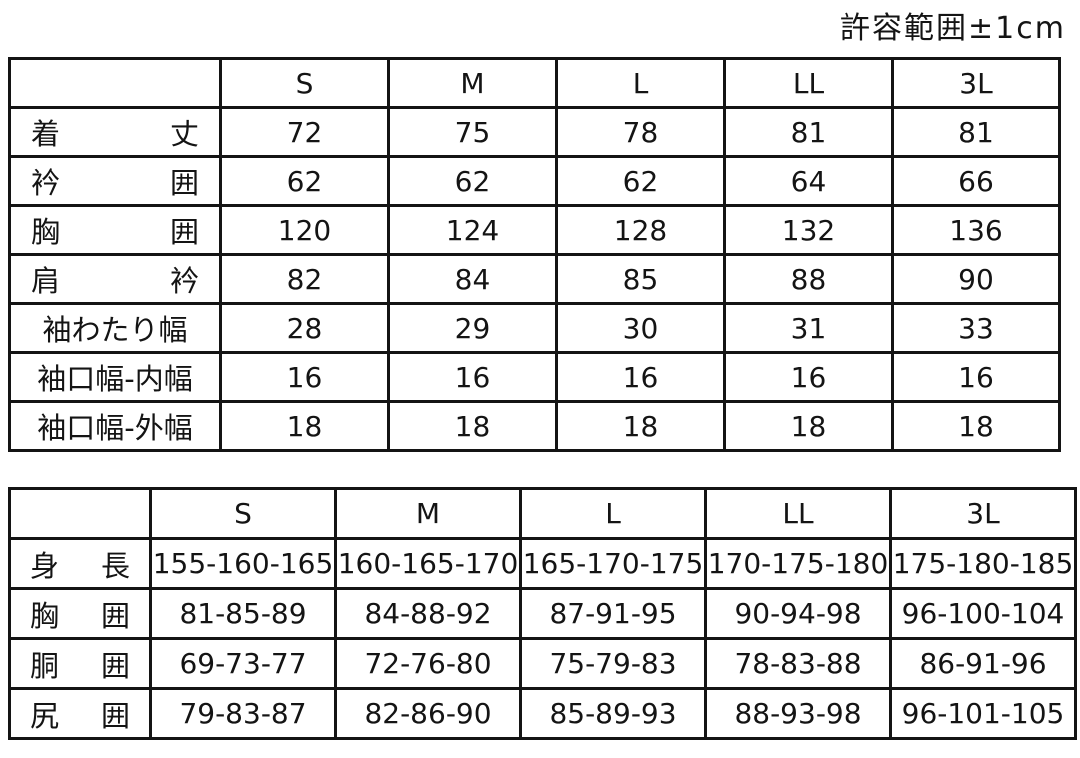 The height and width of the screenshot is (758, 1080). I want to click on measurement-label: 衿囲, so click(115, 183).